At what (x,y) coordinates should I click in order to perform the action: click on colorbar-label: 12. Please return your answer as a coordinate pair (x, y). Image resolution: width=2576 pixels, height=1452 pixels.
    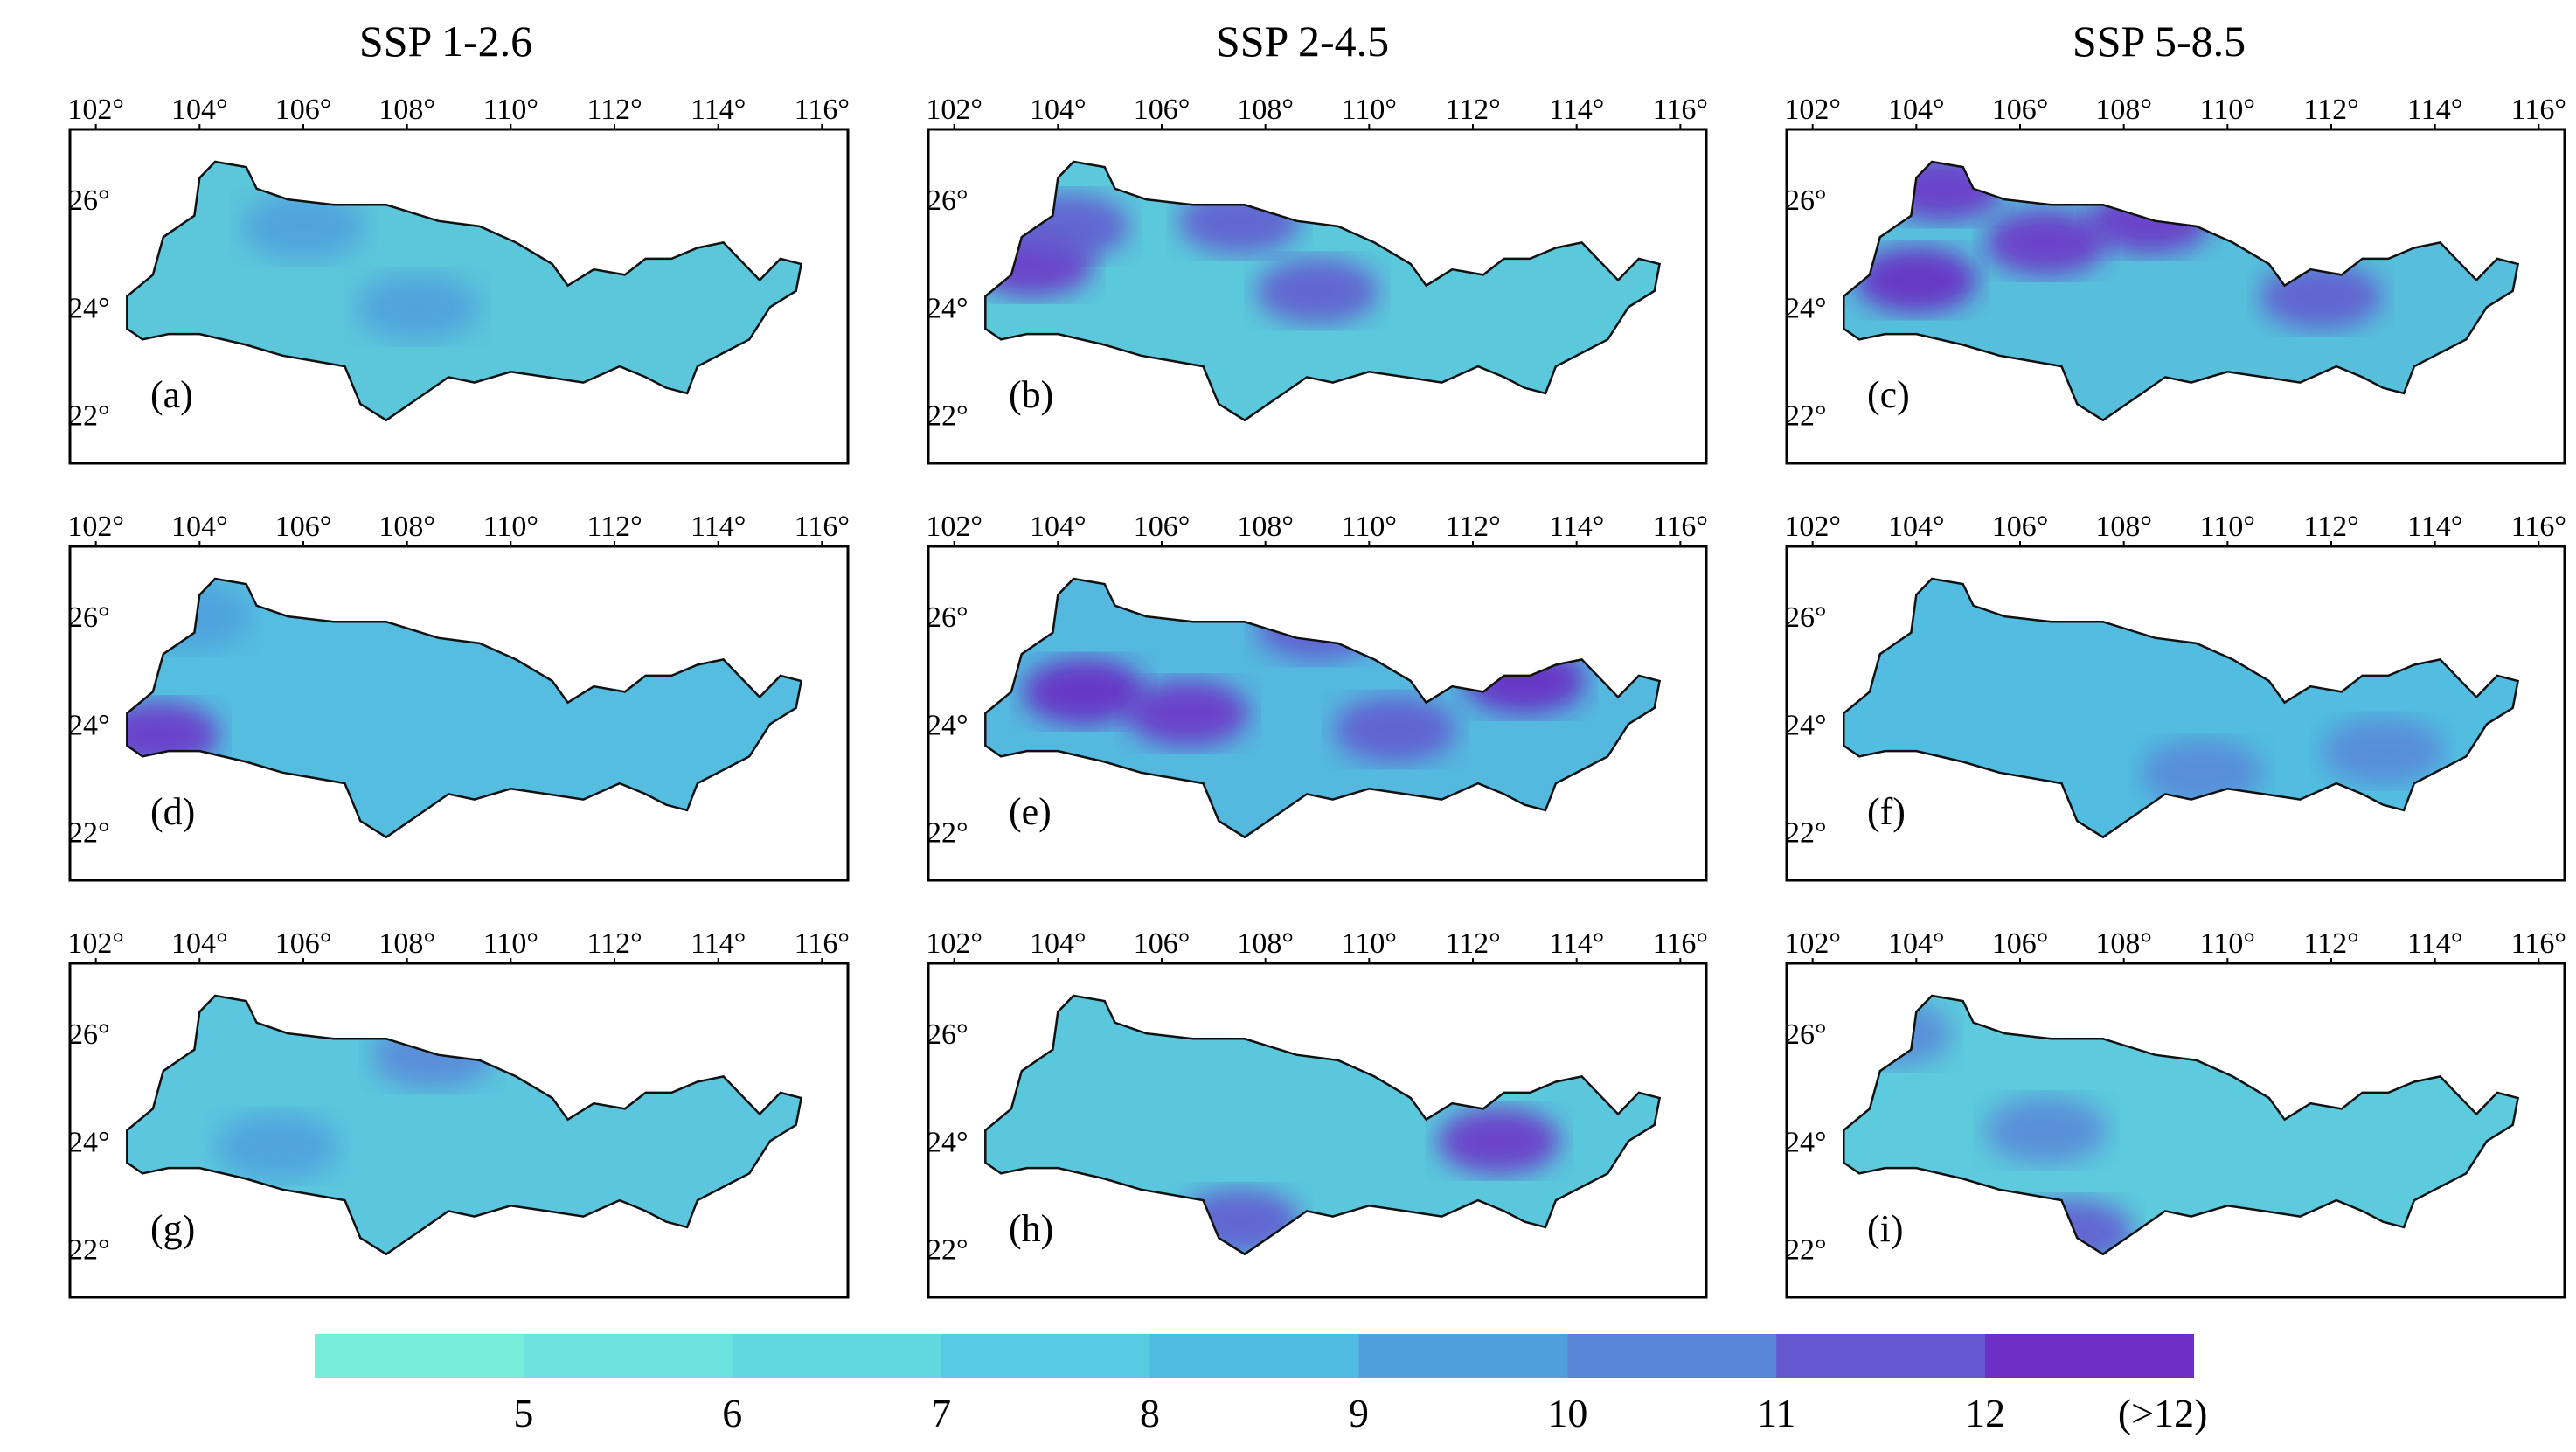
    Looking at the image, I should click on (1986, 1413).